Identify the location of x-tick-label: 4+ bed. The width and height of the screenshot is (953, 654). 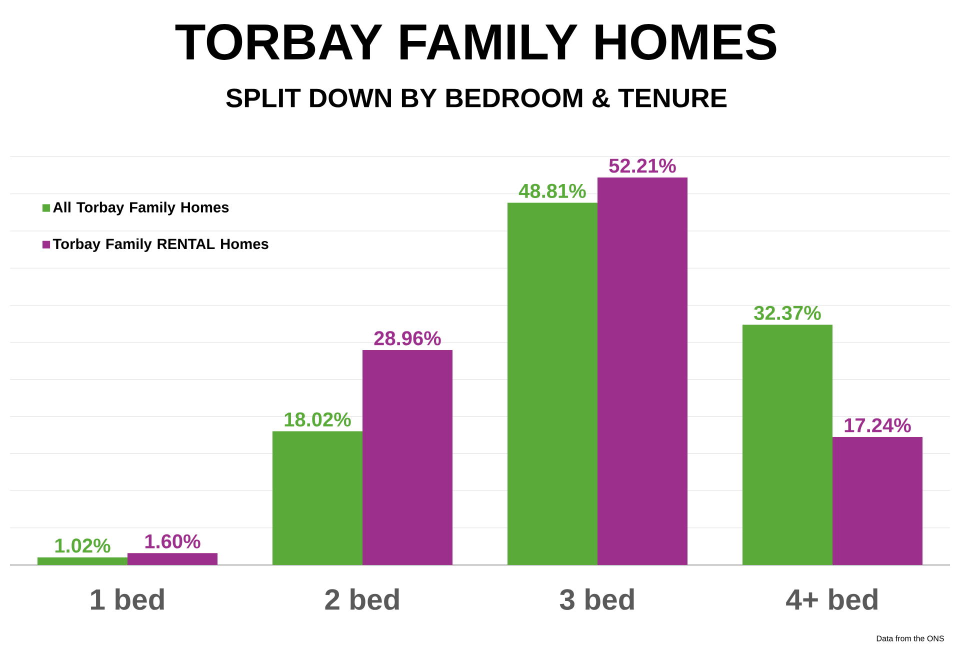
(832, 599).